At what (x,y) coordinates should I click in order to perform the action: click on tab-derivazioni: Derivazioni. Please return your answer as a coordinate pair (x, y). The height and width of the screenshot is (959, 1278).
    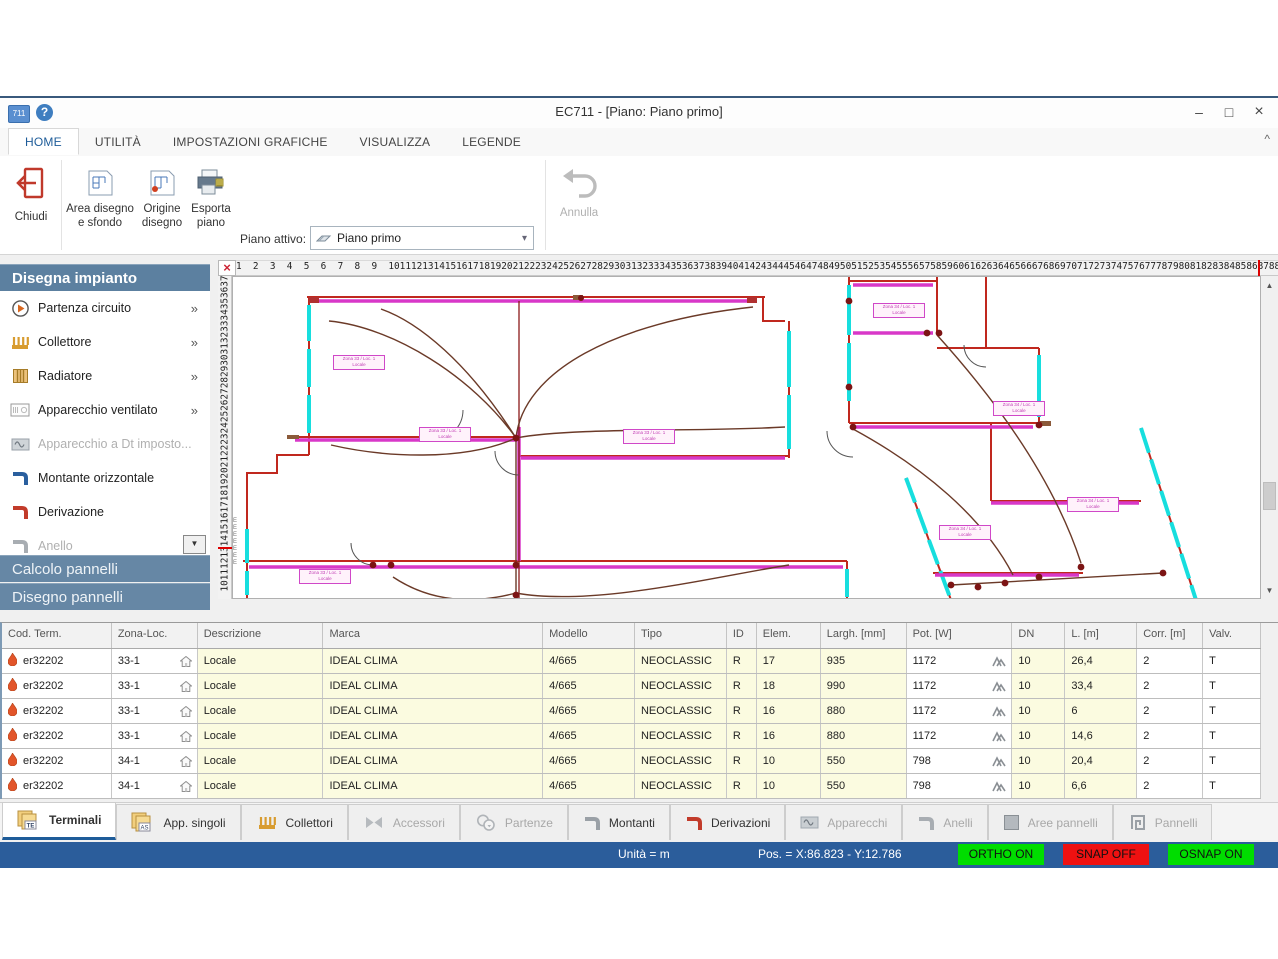
    Looking at the image, I should click on (727, 822).